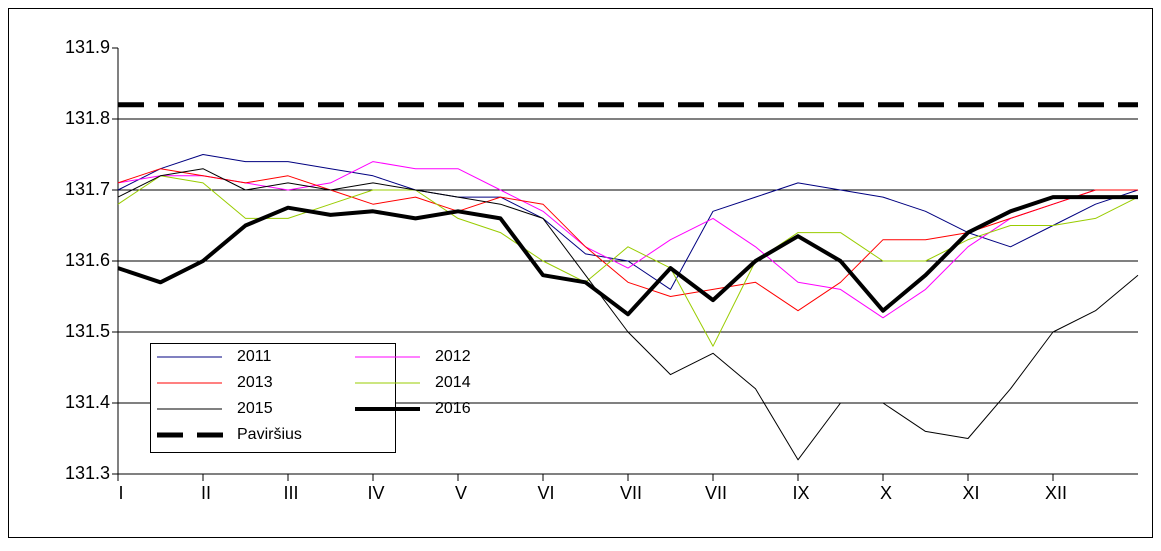 Image resolution: width=1161 pixels, height=551 pixels. Describe the element at coordinates (87, 402) in the screenshot. I see `y-tick-label: 131.4` at that location.